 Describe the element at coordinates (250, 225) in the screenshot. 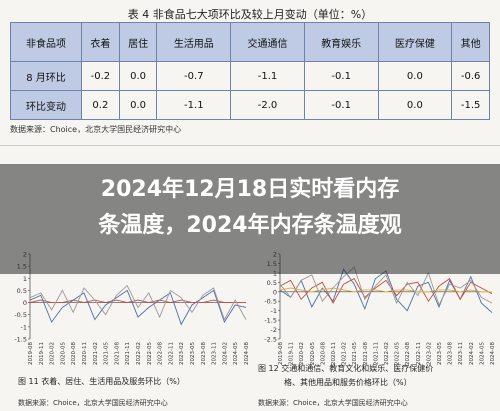

I see `banner-title-line2: 条温度，2024年内存条温度观` at that location.